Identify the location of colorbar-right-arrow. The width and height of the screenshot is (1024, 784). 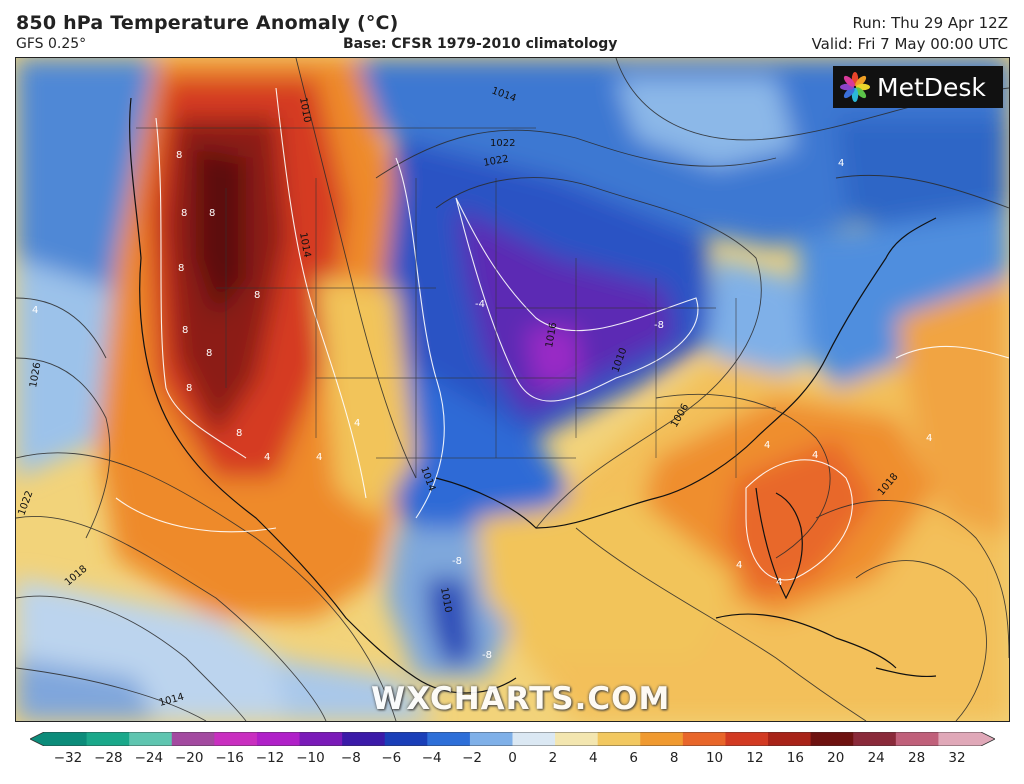
(988, 739).